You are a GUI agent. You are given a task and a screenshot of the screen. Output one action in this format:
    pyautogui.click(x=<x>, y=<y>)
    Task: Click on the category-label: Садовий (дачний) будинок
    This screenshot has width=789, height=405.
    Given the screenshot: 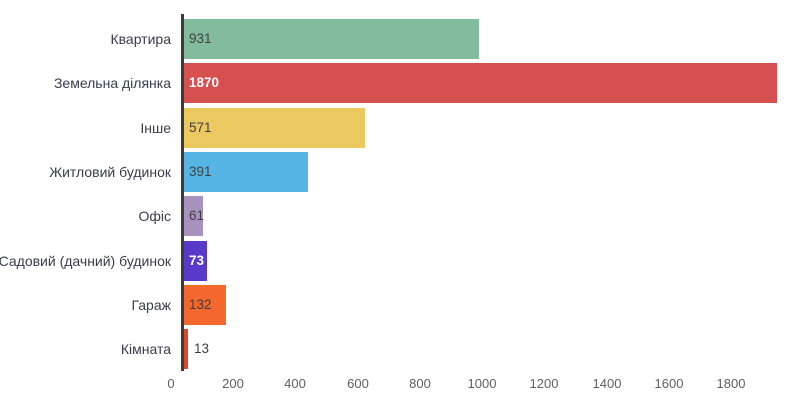 What is the action you would take?
    pyautogui.click(x=85, y=261)
    